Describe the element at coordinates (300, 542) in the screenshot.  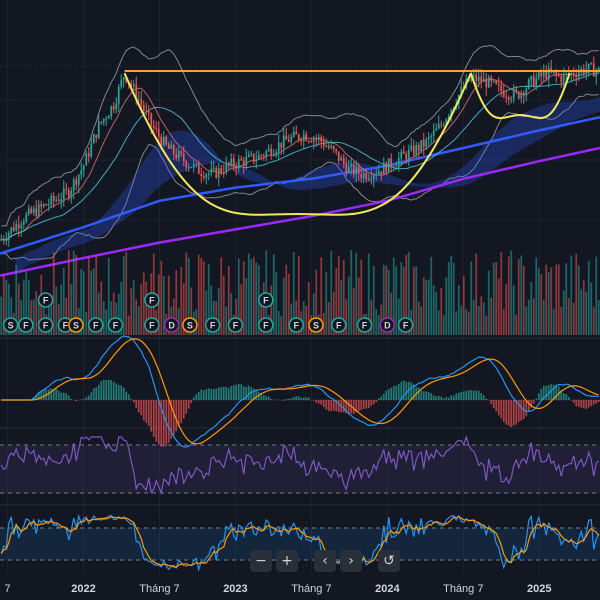
I see `stoch-pane` at that location.